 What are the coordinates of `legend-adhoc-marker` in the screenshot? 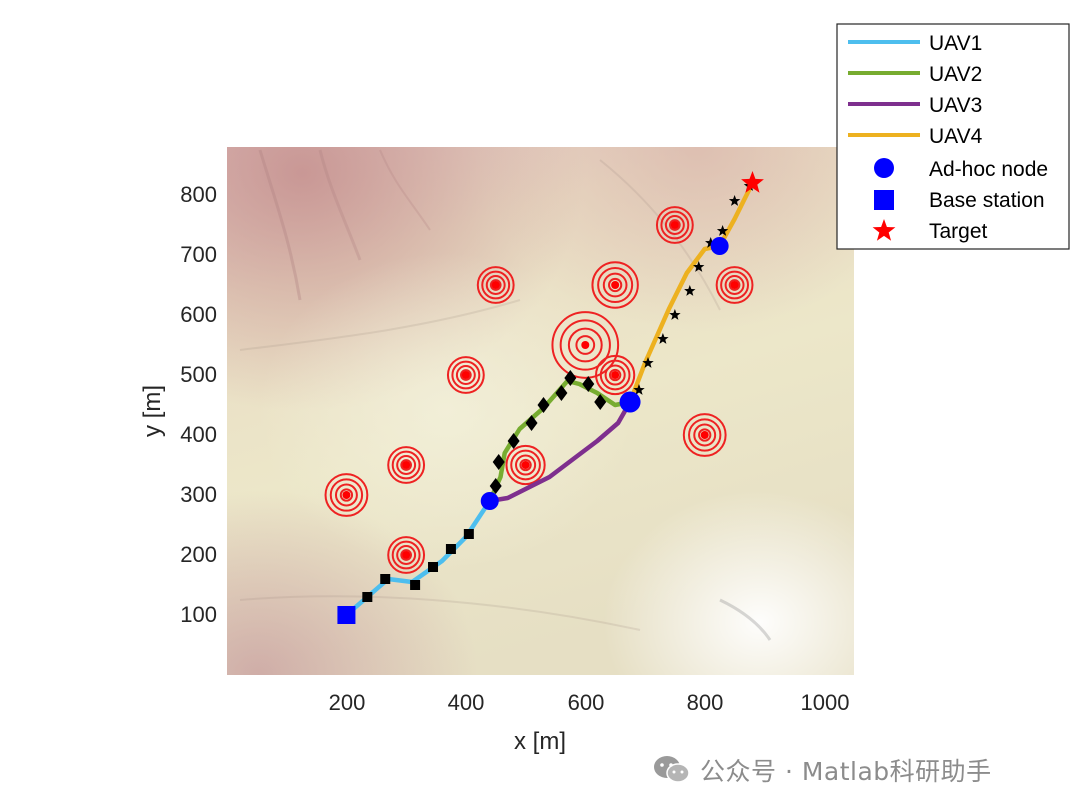 It's located at (884, 168).